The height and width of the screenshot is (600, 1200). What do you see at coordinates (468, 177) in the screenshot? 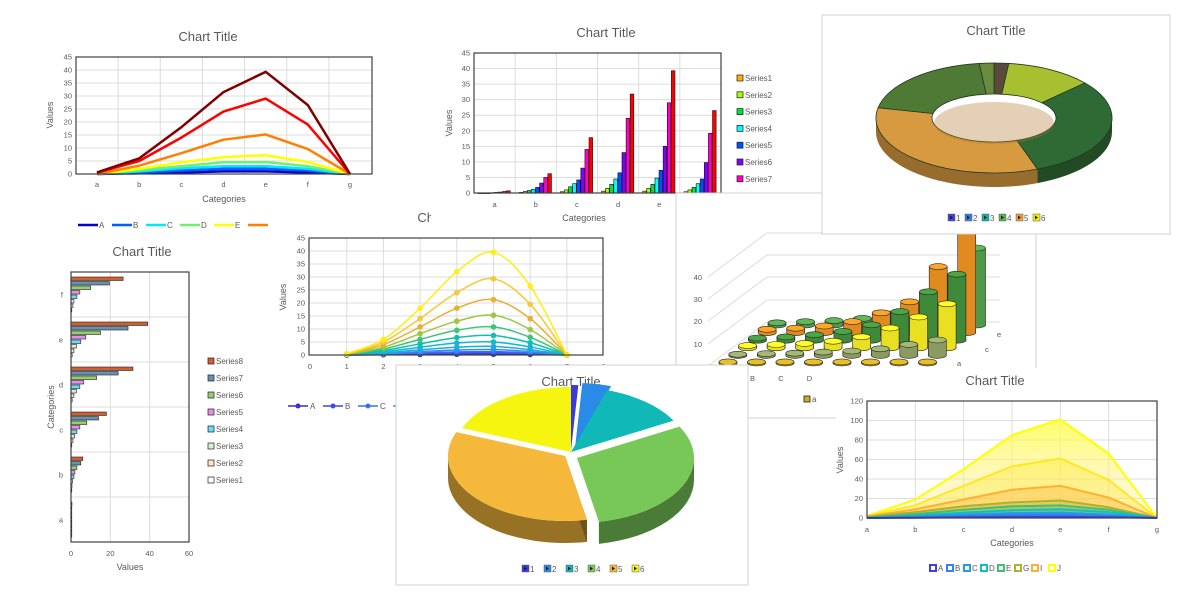
I see `y-tick-label: 5` at bounding box center [468, 177].